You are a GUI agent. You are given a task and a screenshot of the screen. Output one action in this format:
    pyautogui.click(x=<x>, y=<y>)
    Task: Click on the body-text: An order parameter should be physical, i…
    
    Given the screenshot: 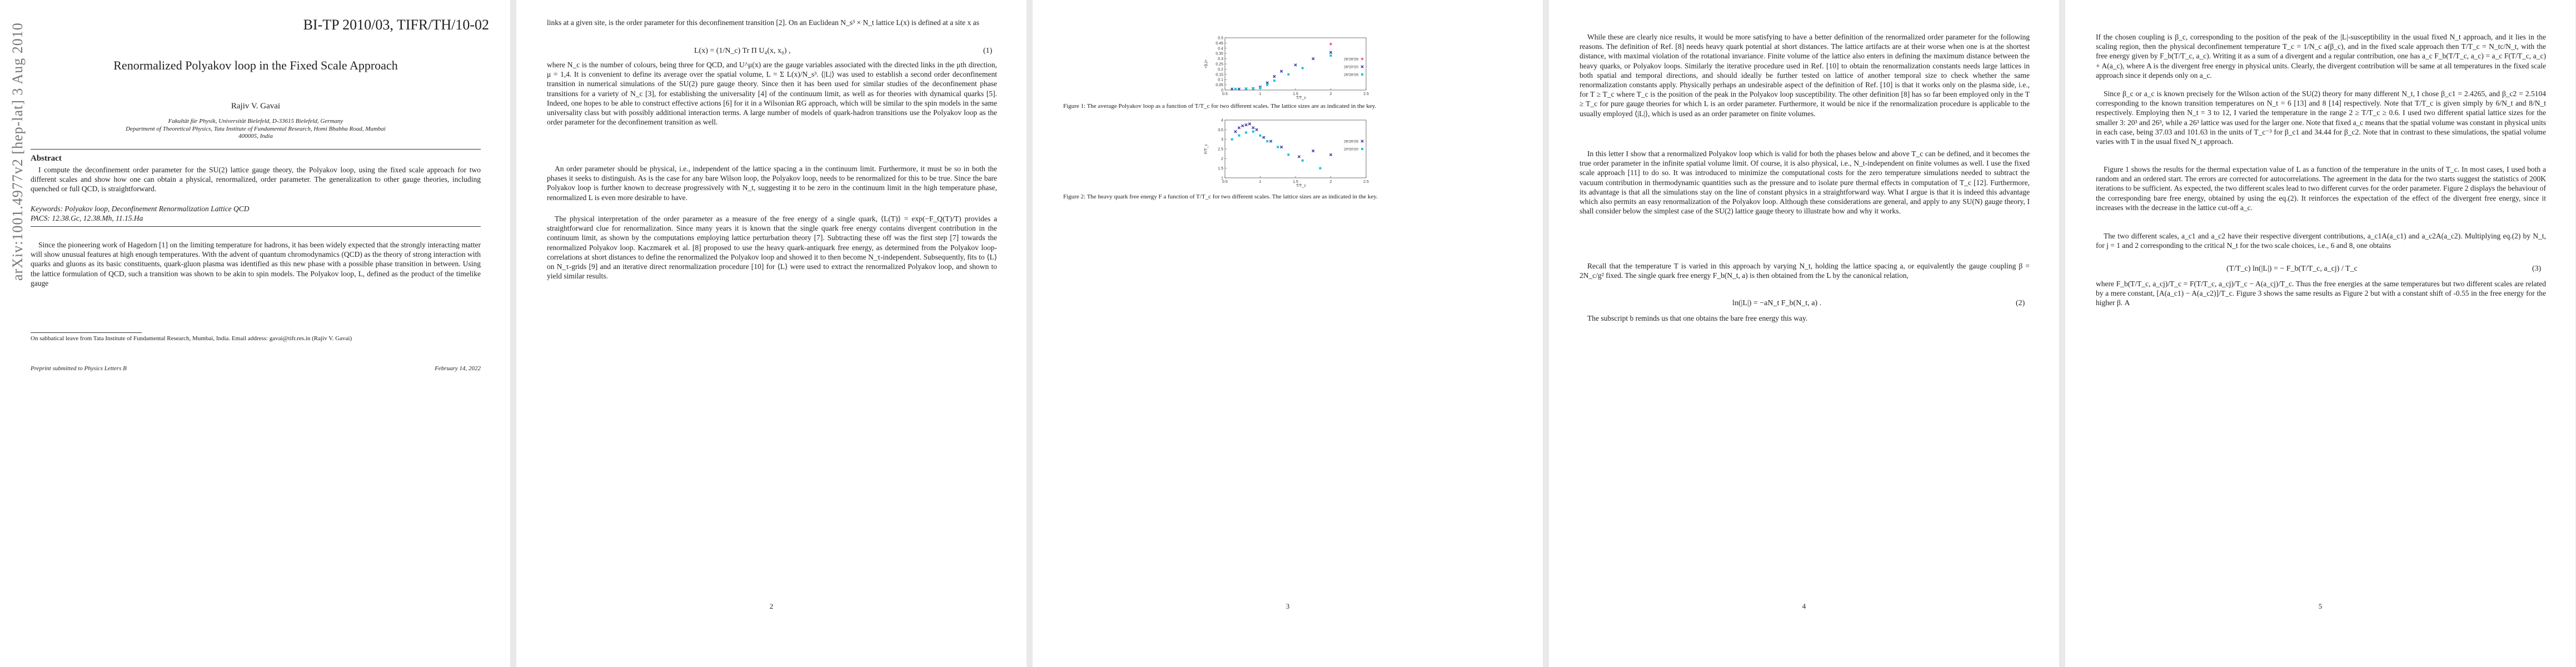 What is the action you would take?
    pyautogui.click(x=772, y=183)
    